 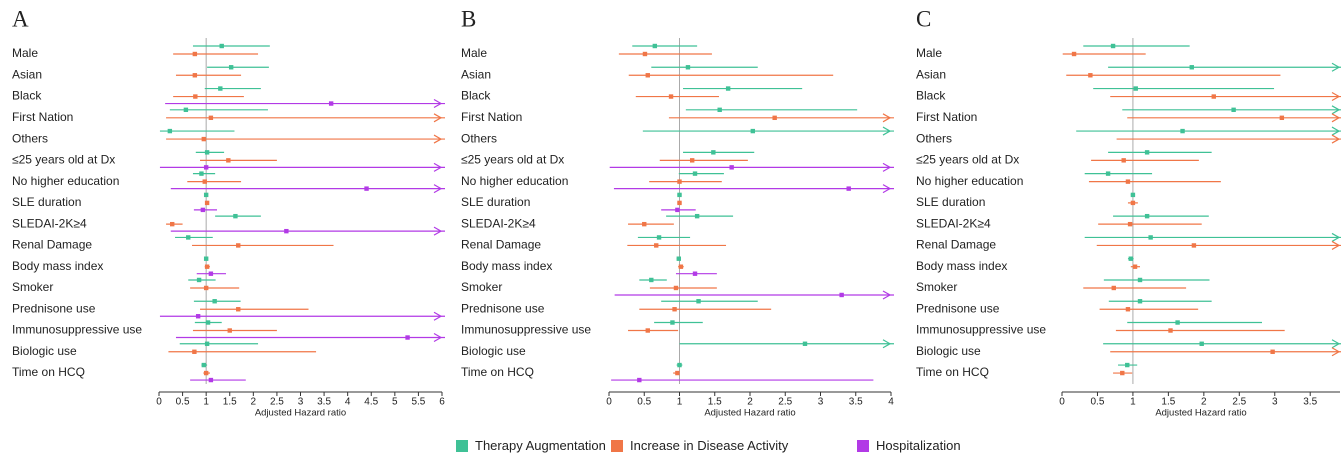 I want to click on x-tick-label: 5.5, so click(x=418, y=402).